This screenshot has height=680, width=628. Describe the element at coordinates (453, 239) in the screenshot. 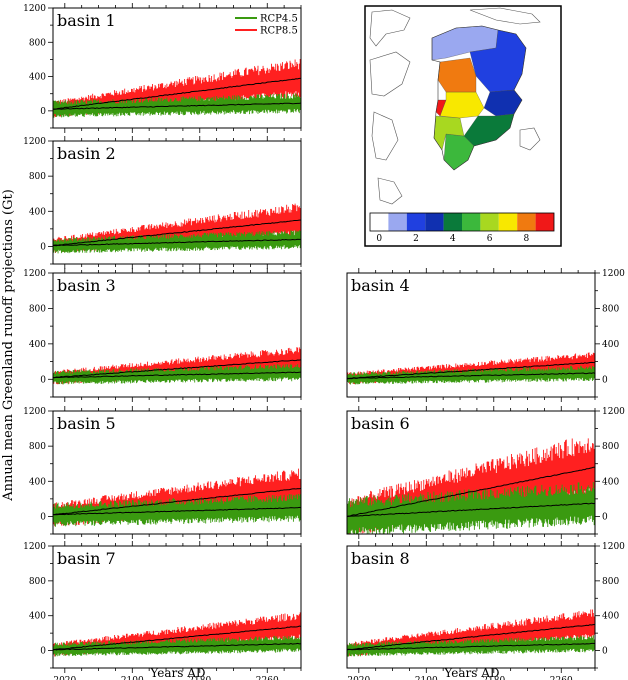

I see `colorbar-tick-label: 4` at that location.